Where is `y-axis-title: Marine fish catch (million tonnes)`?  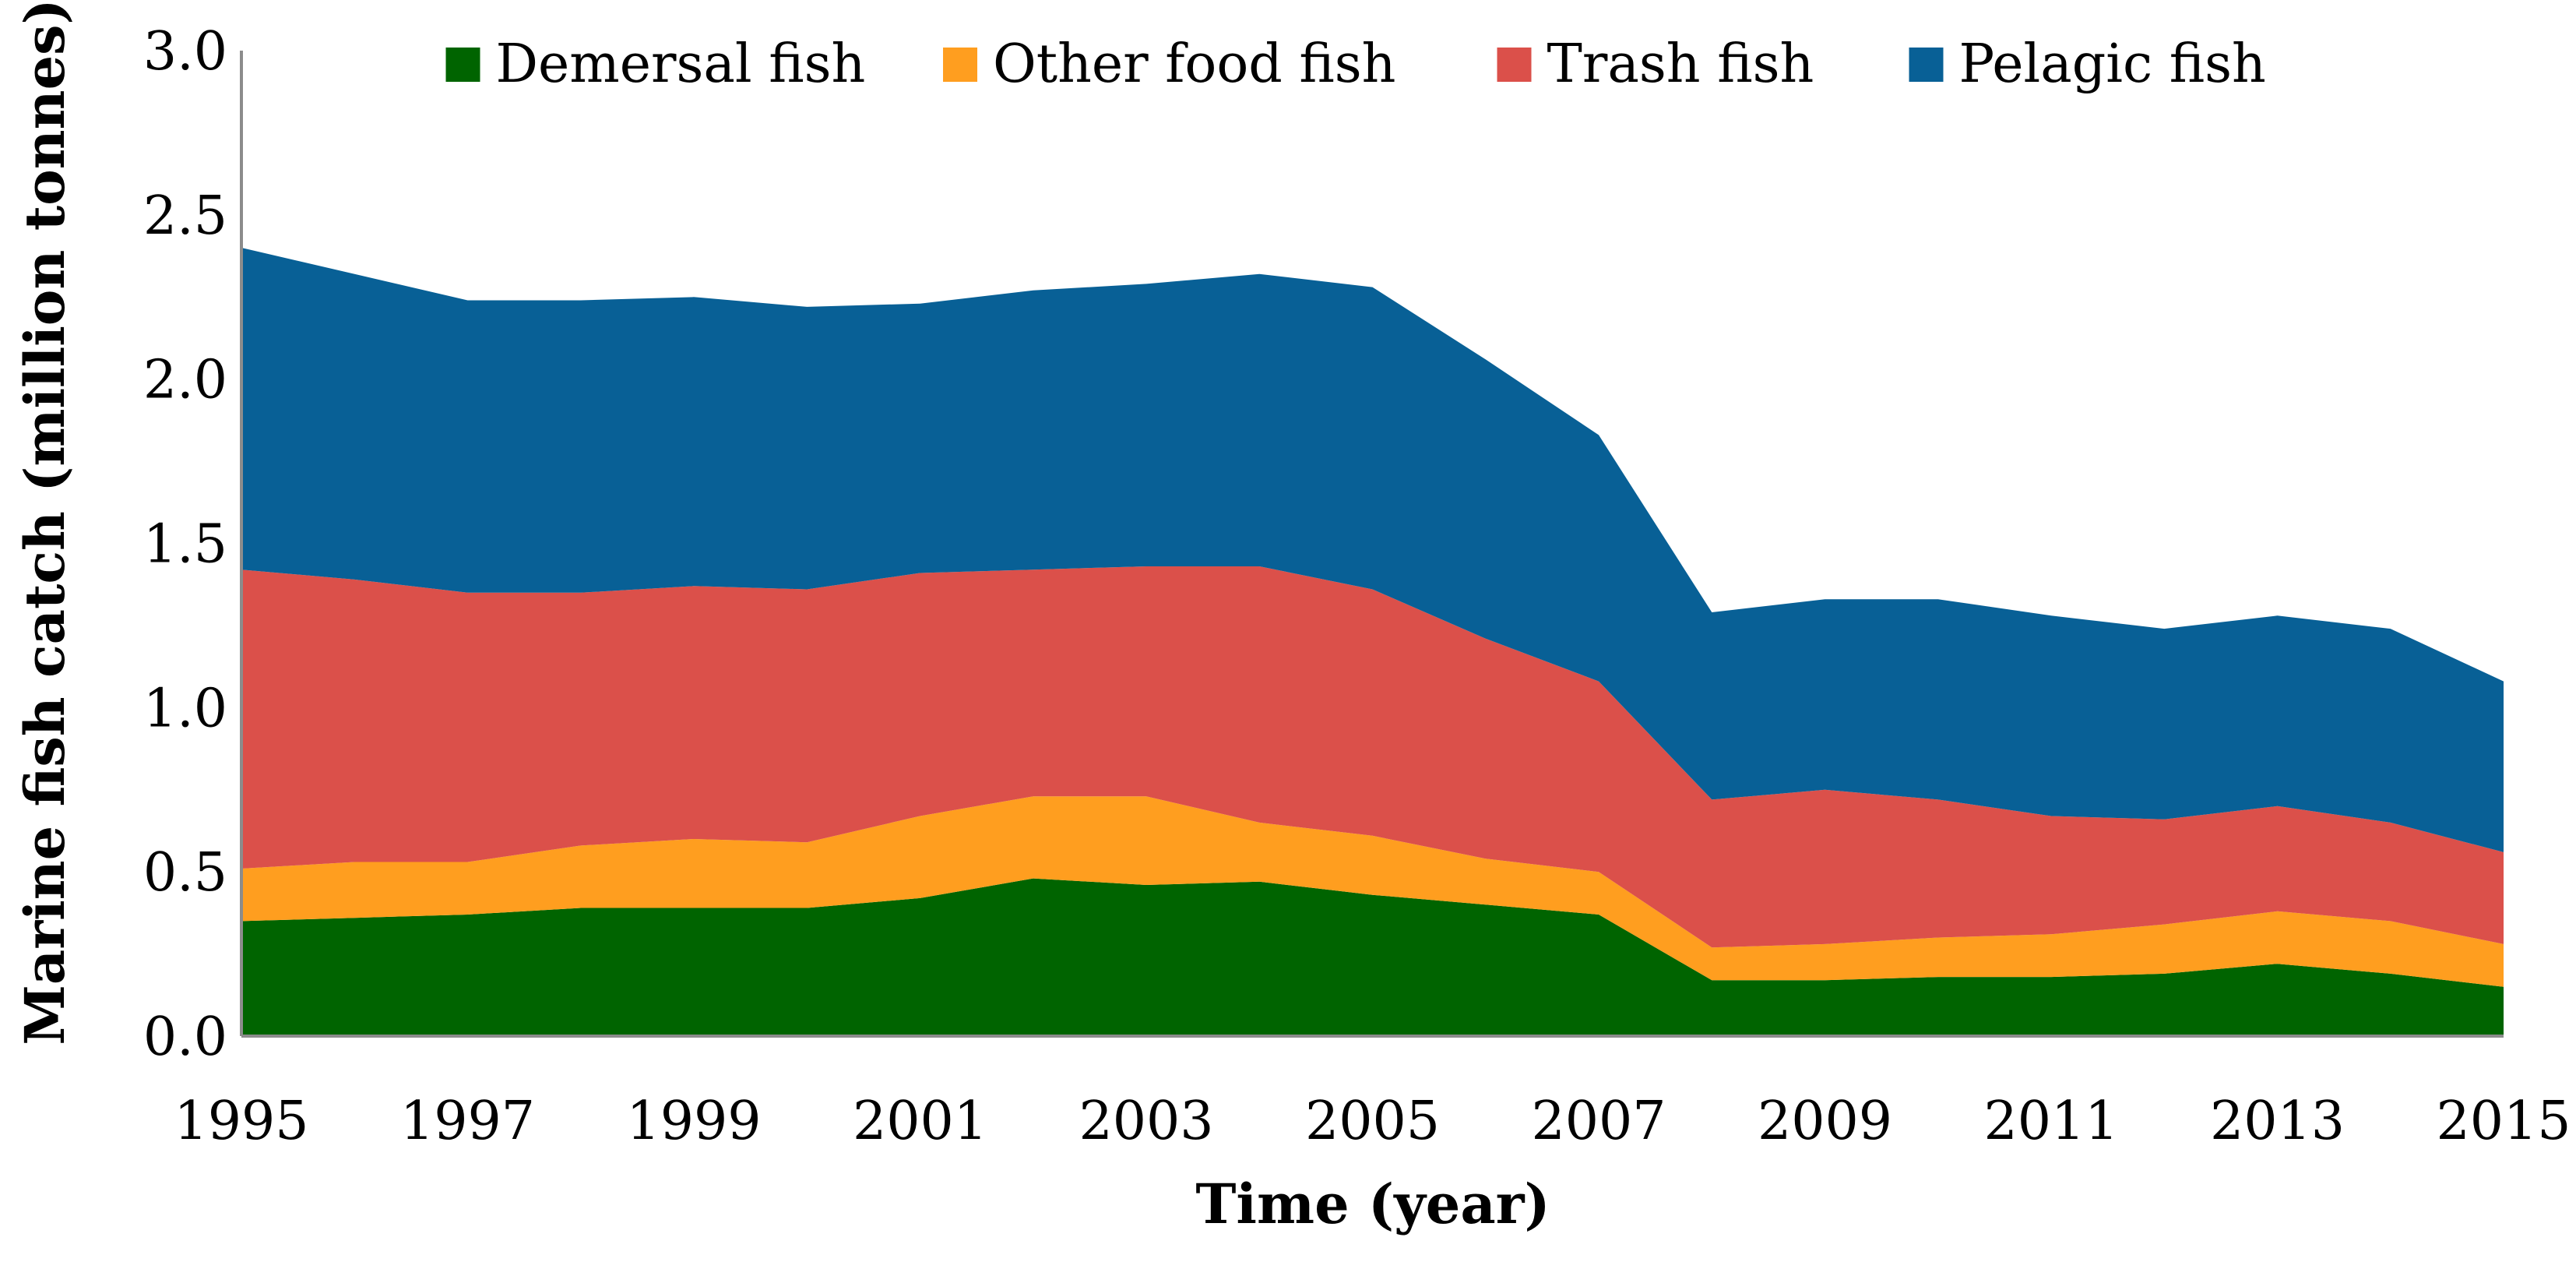 y-axis-title: Marine fish catch (million tonnes) is located at coordinates (44, 522).